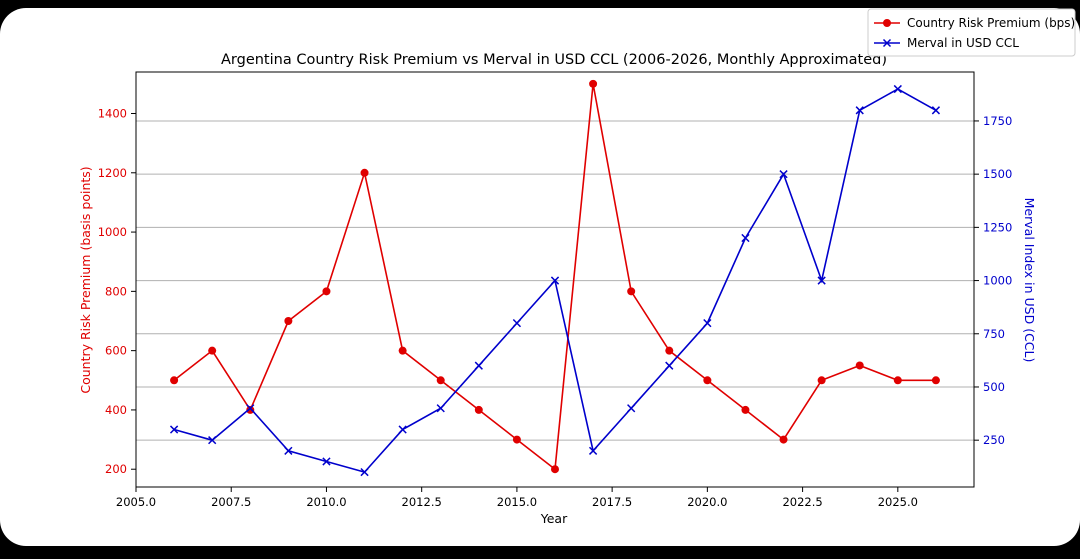 This screenshot has height=559, width=1080. What do you see at coordinates (887, 43) in the screenshot?
I see `legend-marker-merval` at bounding box center [887, 43].